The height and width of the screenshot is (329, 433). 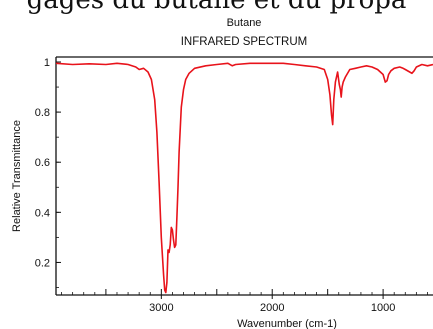 What do you see at coordinates (383, 308) in the screenshot?
I see `x-tick-label-2: 1000` at bounding box center [383, 308].